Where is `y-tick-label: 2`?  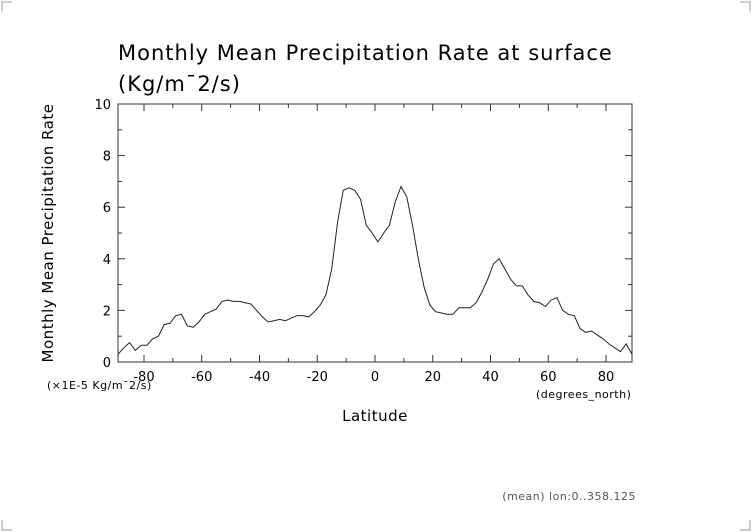 y-tick-label: 2 is located at coordinates (107, 311).